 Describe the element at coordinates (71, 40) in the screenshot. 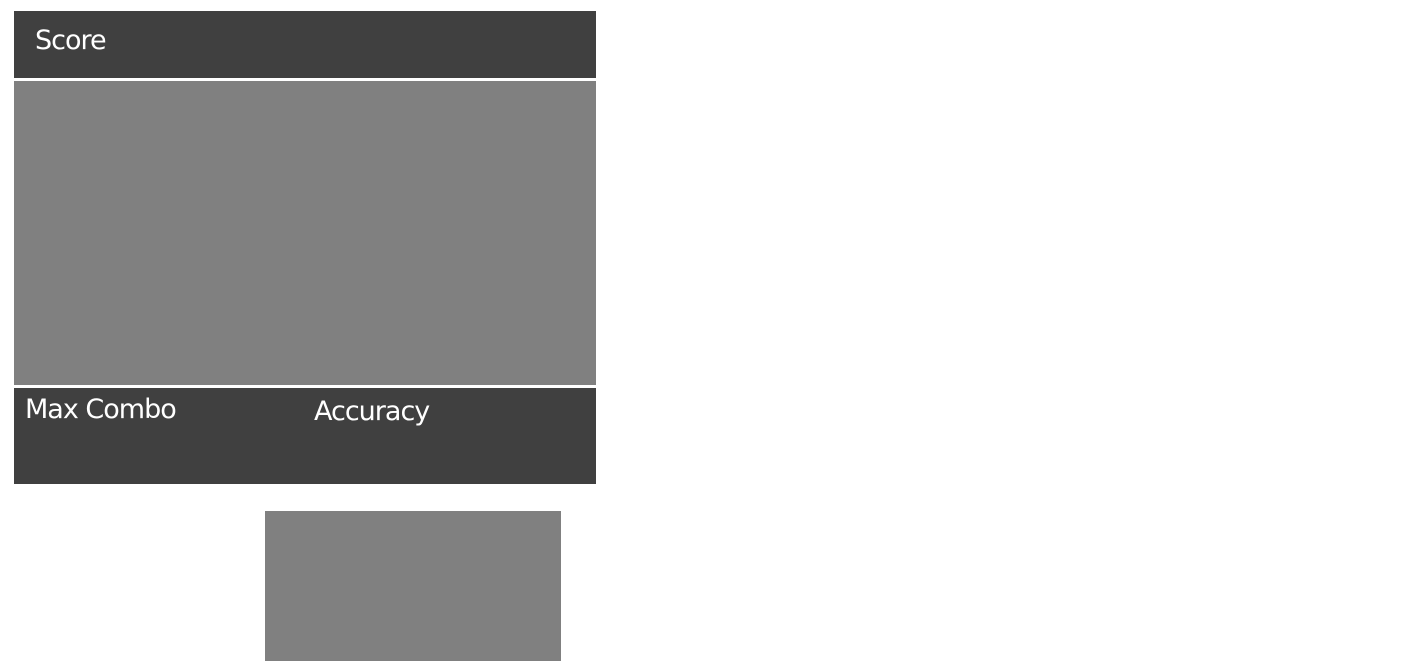

I see `score-label: Score` at that location.